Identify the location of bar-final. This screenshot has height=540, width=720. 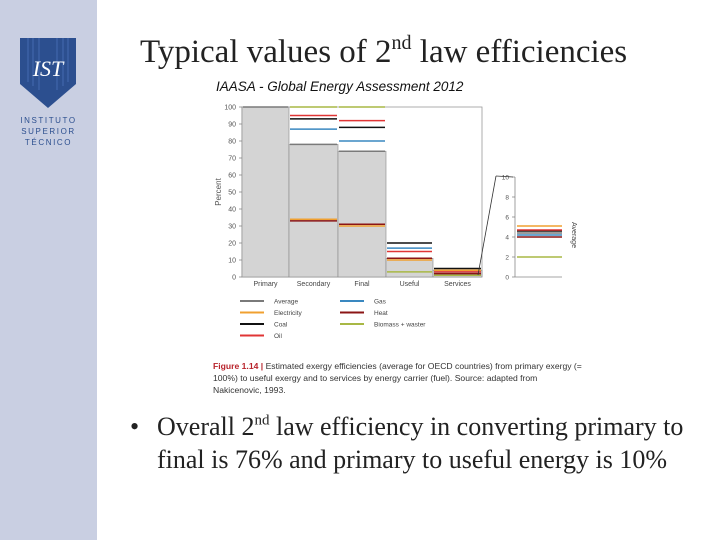
(362, 214).